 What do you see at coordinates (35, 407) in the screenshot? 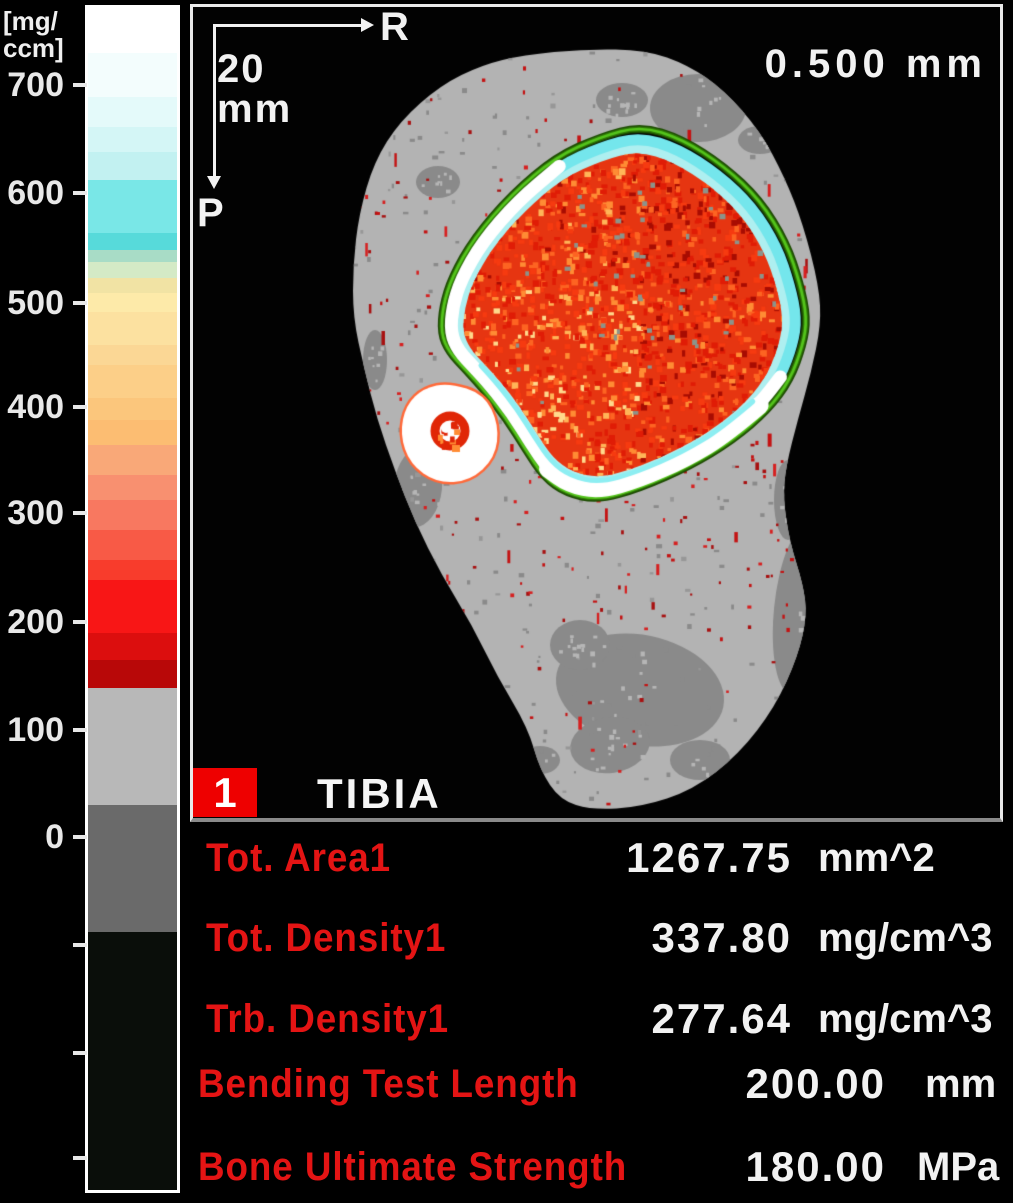
I see `colorbar-tick-label: 400` at bounding box center [35, 407].